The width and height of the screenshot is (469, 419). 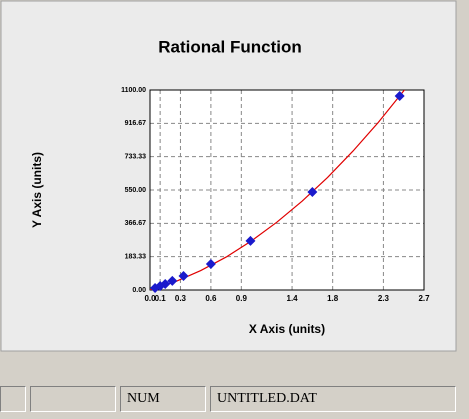 I want to click on x-tick-label: 0.0, so click(x=150, y=298).